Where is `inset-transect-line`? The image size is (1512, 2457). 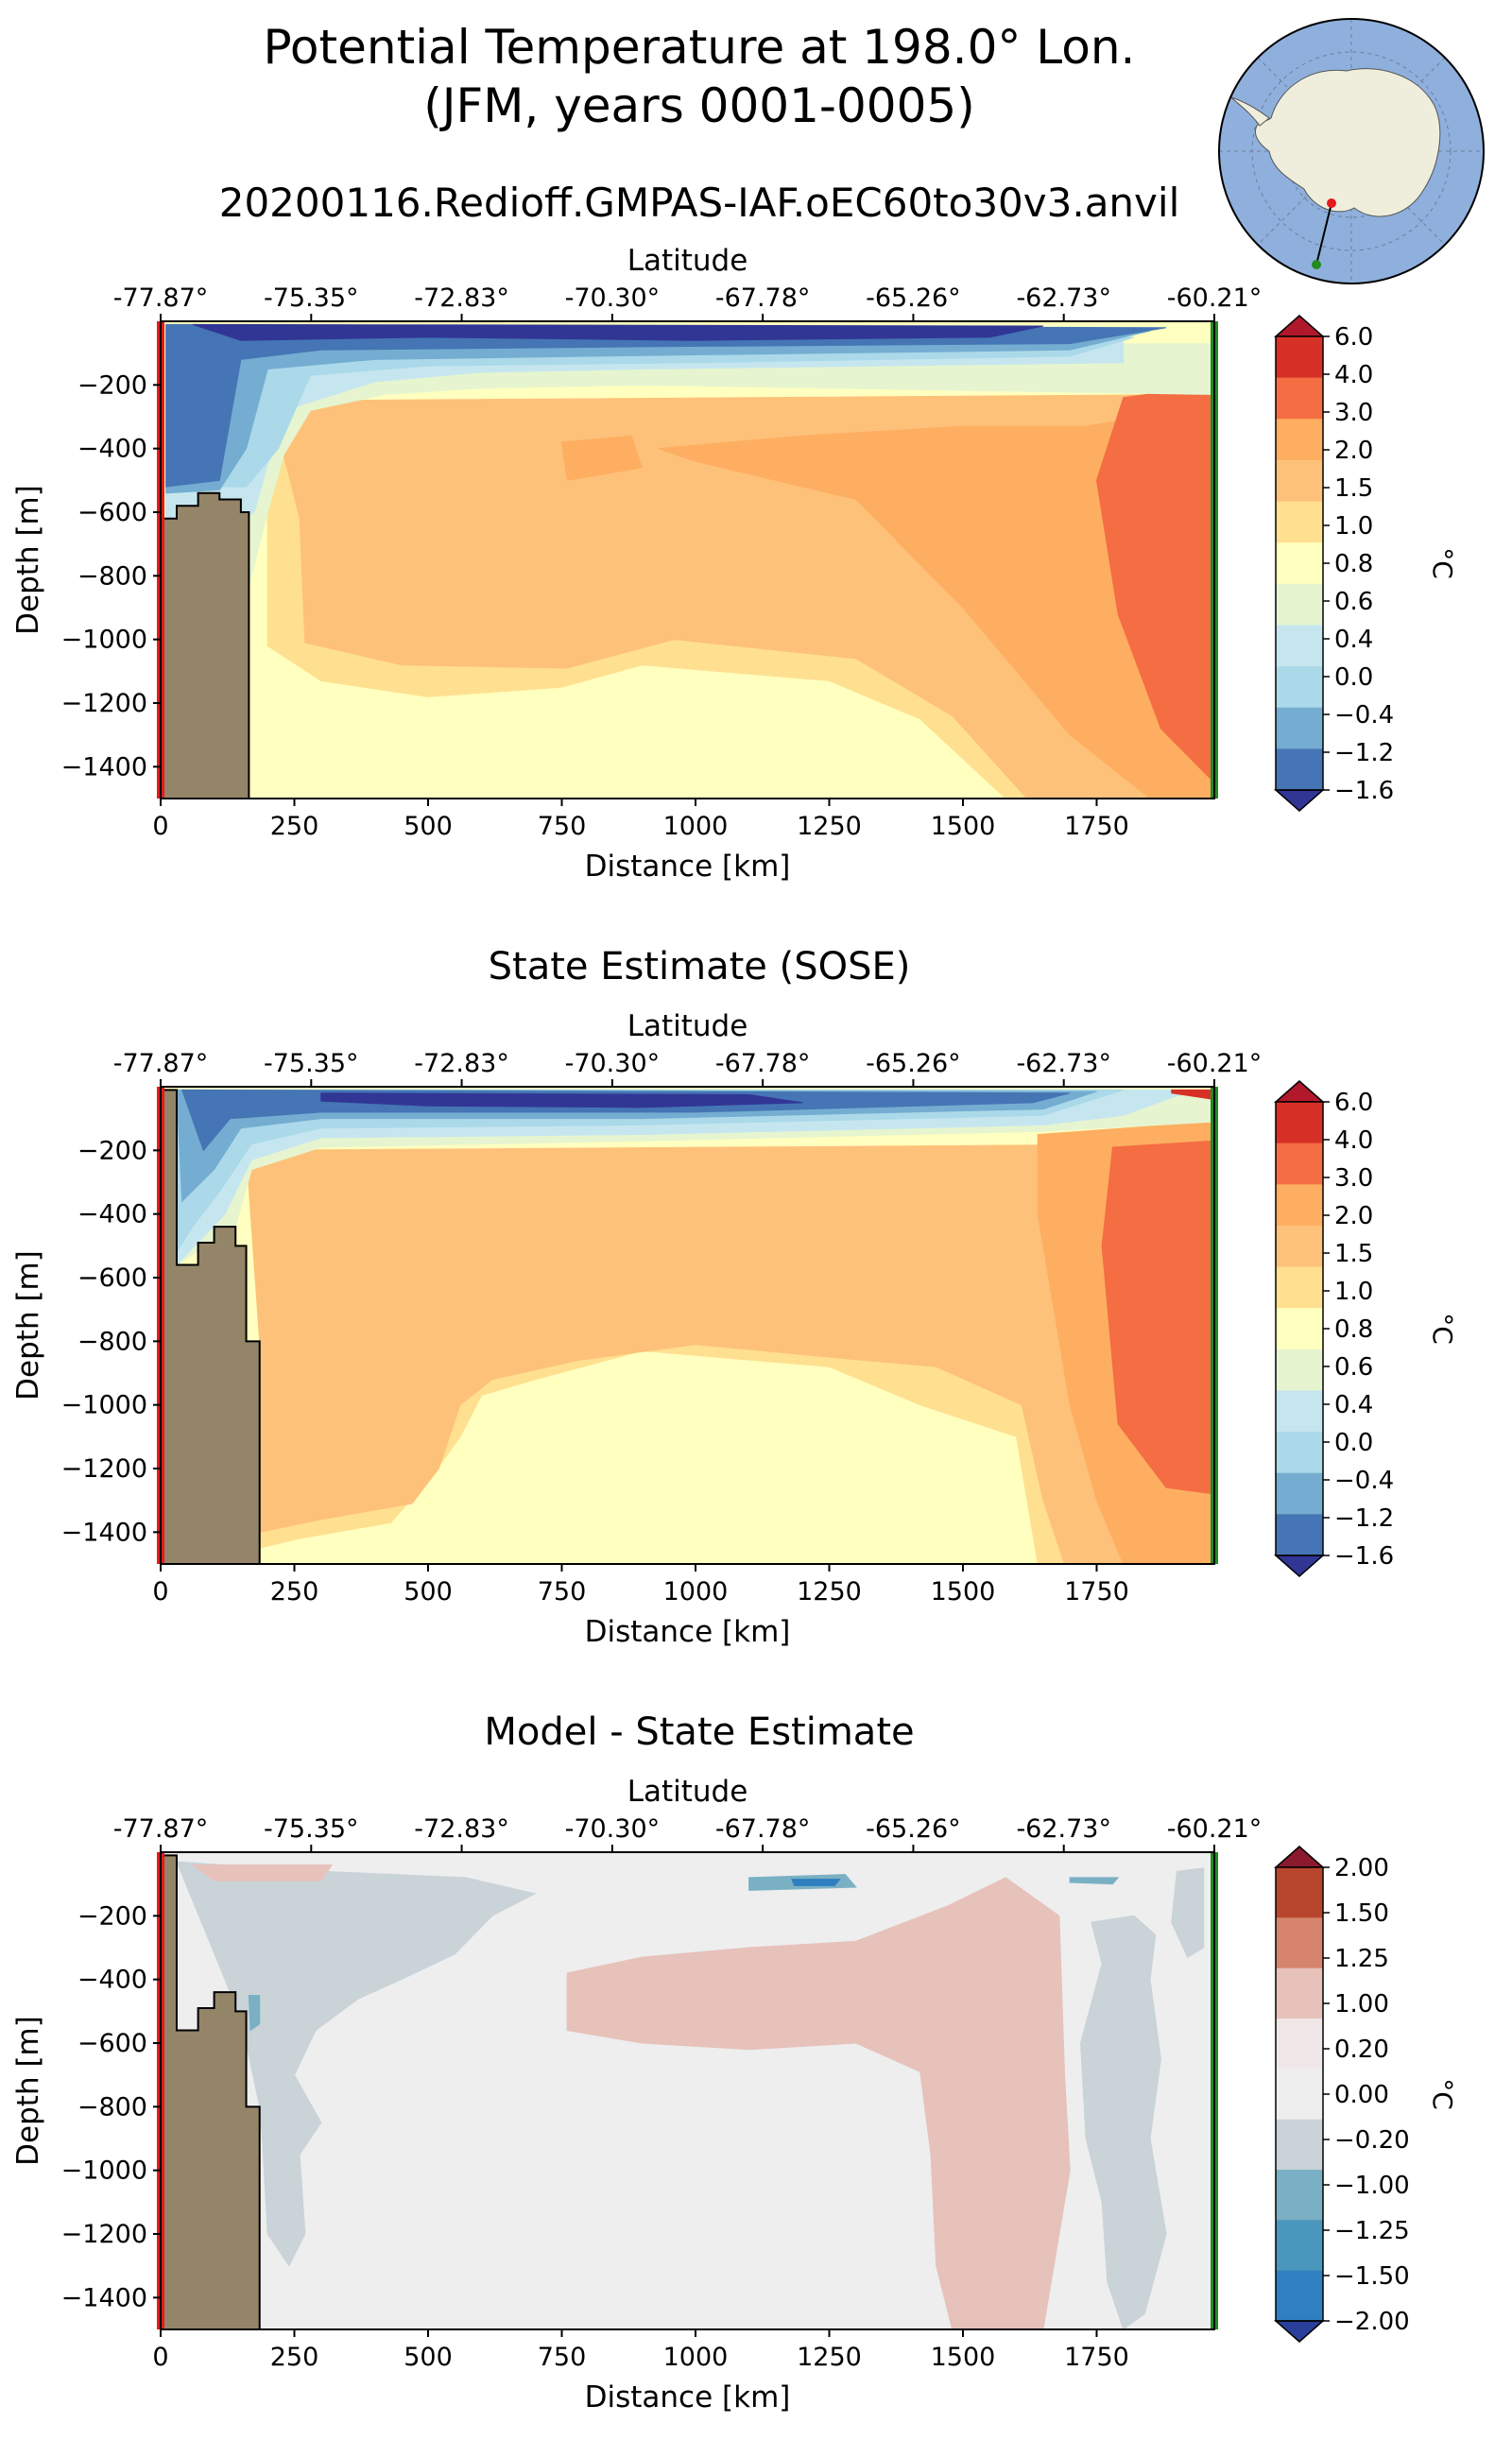 inset-transect-line is located at coordinates (1323, 234).